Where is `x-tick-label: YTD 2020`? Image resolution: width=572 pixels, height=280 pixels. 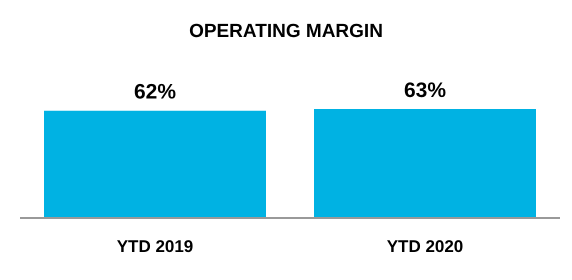 x-tick-label: YTD 2020 is located at coordinates (425, 246).